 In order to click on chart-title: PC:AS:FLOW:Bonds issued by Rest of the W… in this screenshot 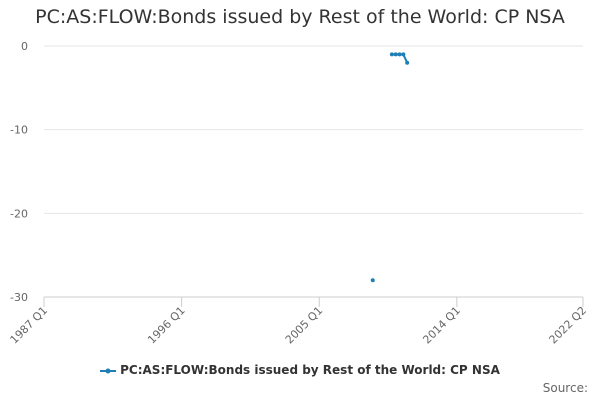, I will do `click(300, 17)`.